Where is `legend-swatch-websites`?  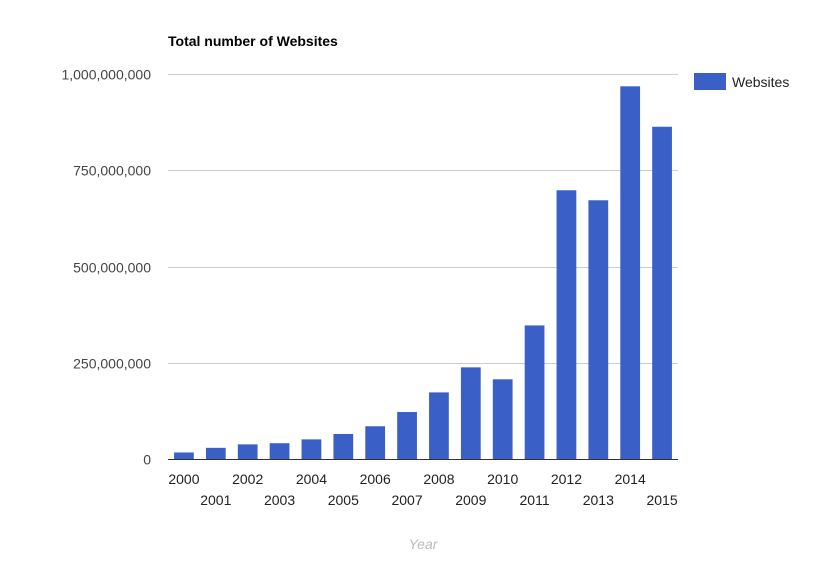 legend-swatch-websites is located at coordinates (710, 81).